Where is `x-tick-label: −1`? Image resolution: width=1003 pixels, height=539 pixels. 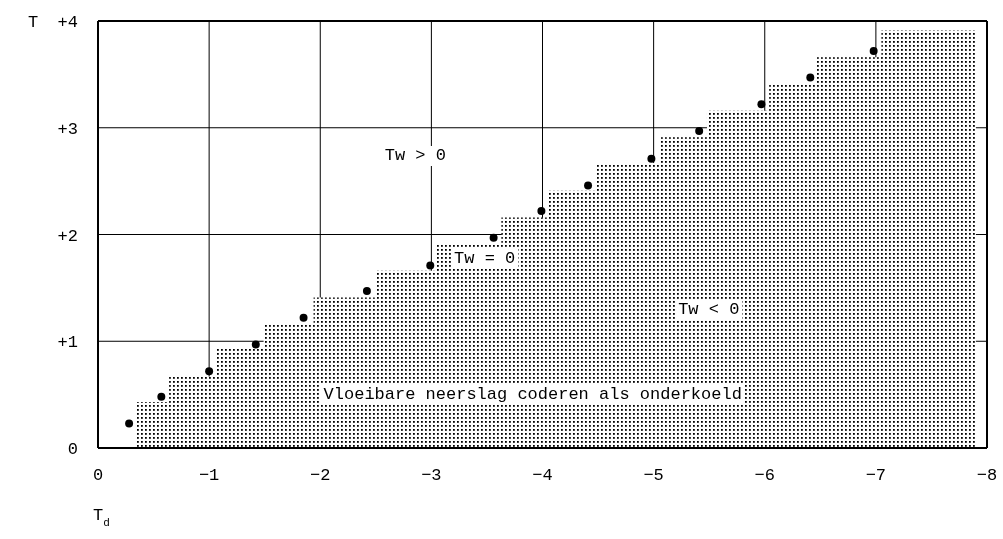
x-tick-label: −1 is located at coordinates (209, 476).